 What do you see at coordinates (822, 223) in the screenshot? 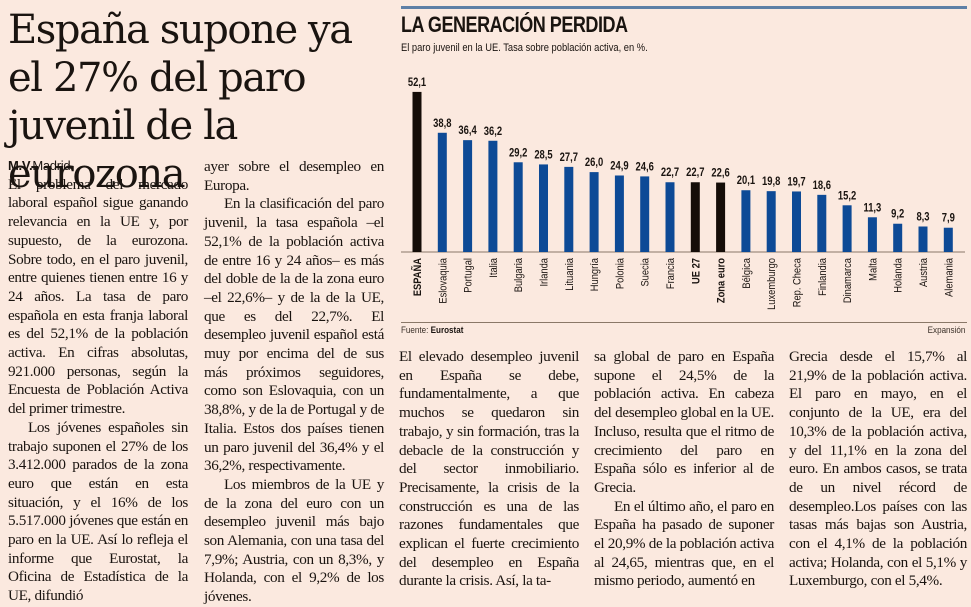
I see `bar-finlandia` at bounding box center [822, 223].